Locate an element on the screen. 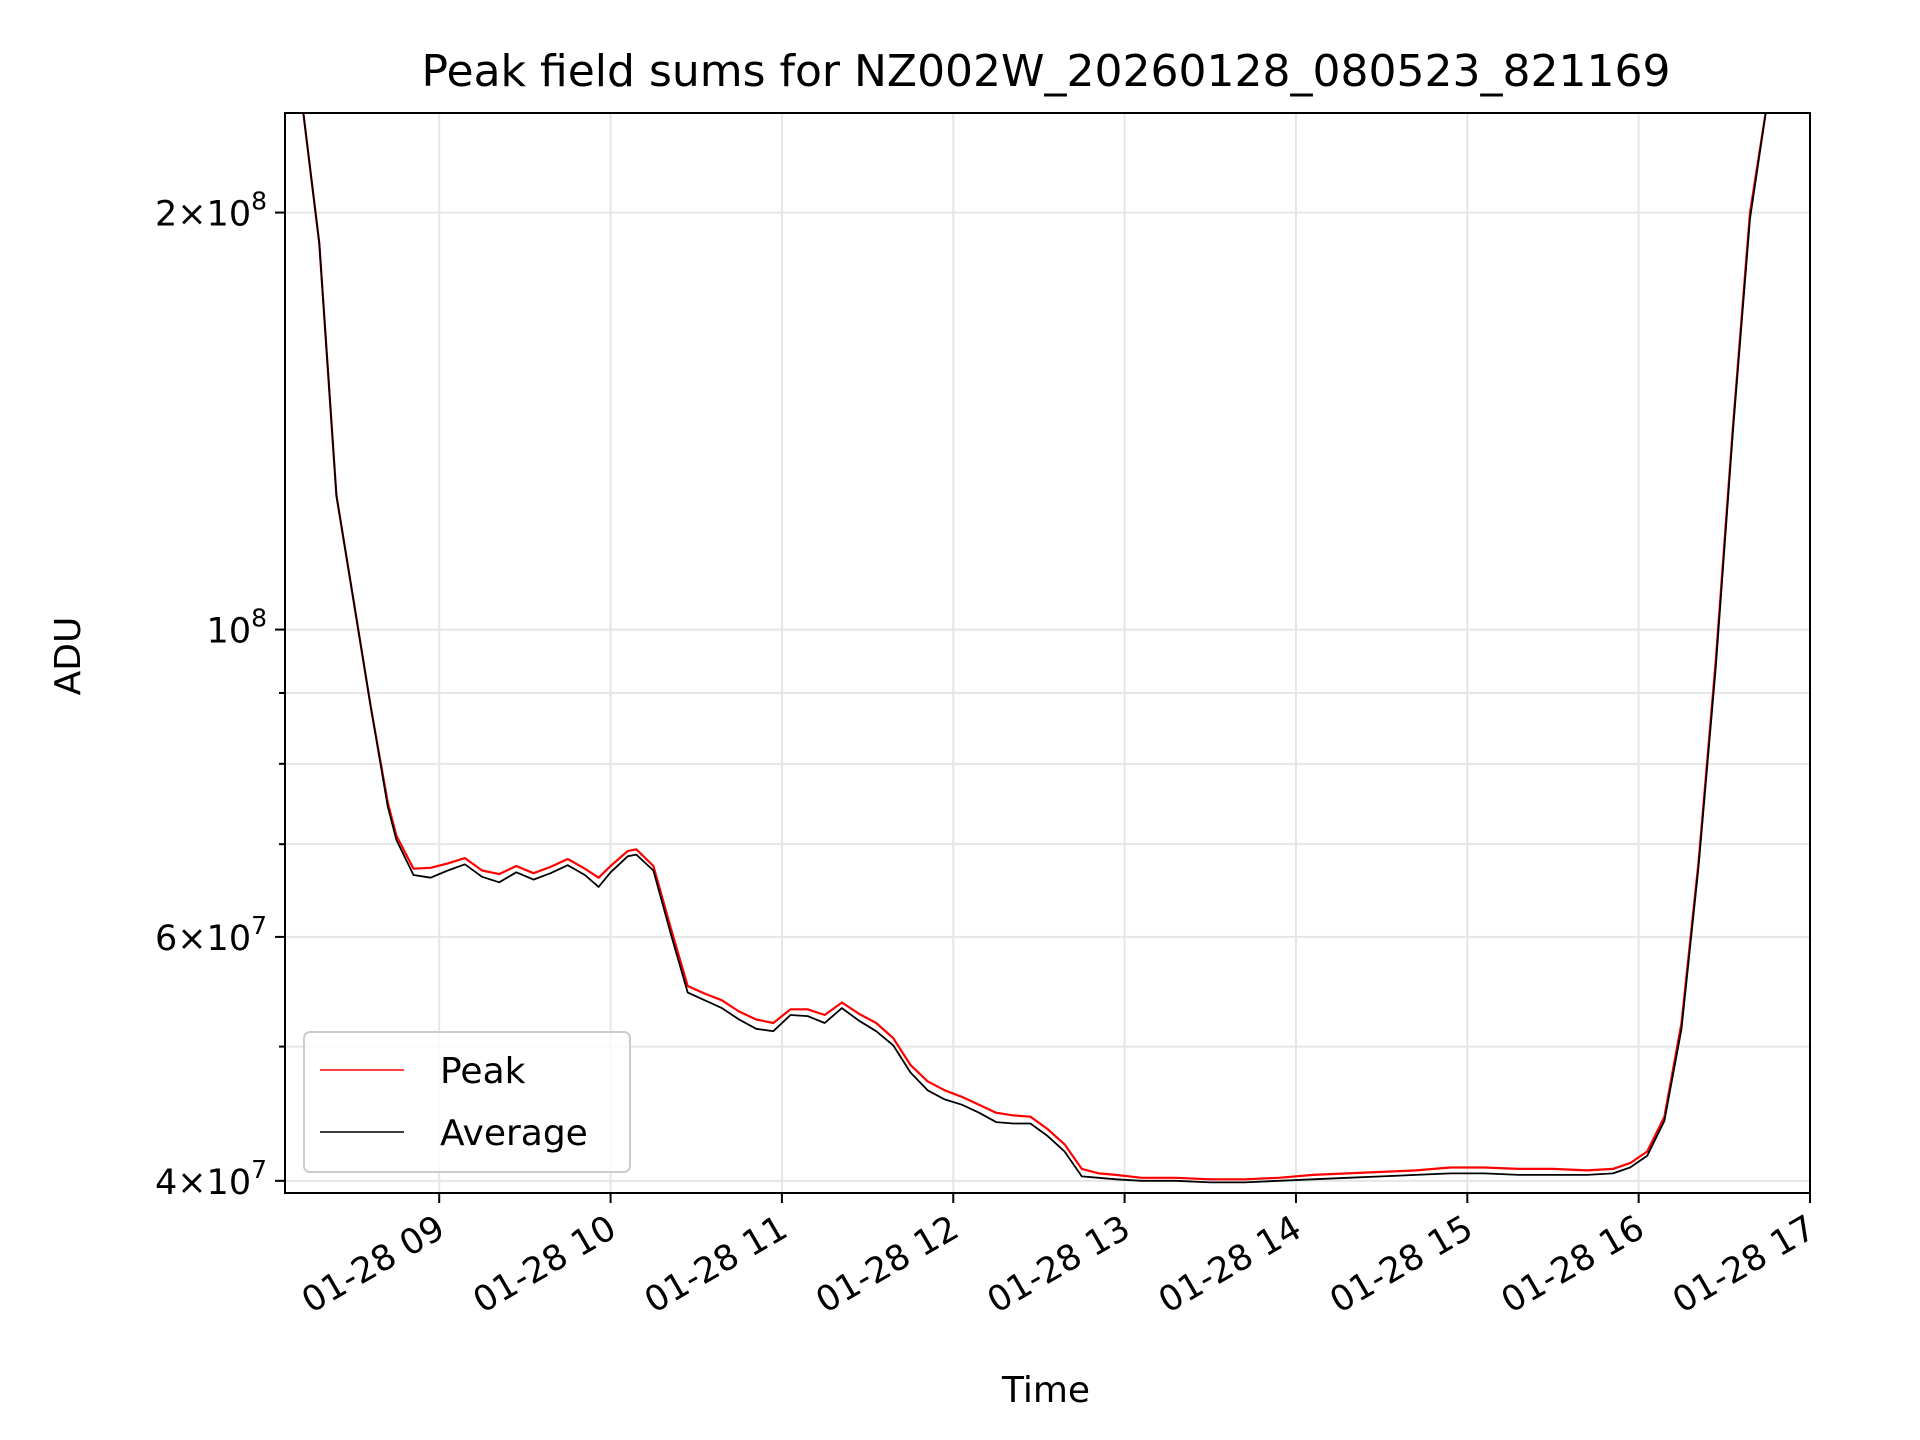 The height and width of the screenshot is (1440, 1920). legend-label-peak: Peak is located at coordinates (483, 1071).